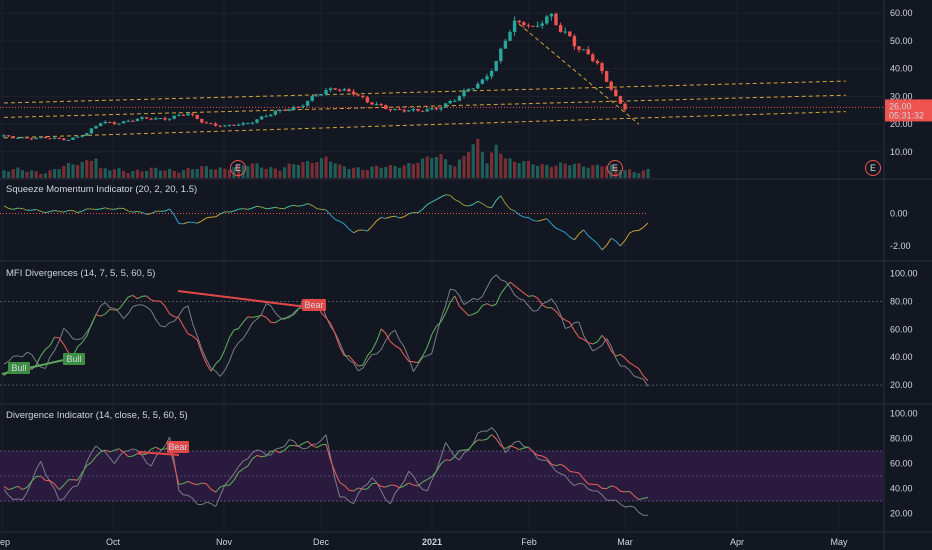 The width and height of the screenshot is (932, 550). I want to click on countdown-label: 05:31:32, so click(906, 115).